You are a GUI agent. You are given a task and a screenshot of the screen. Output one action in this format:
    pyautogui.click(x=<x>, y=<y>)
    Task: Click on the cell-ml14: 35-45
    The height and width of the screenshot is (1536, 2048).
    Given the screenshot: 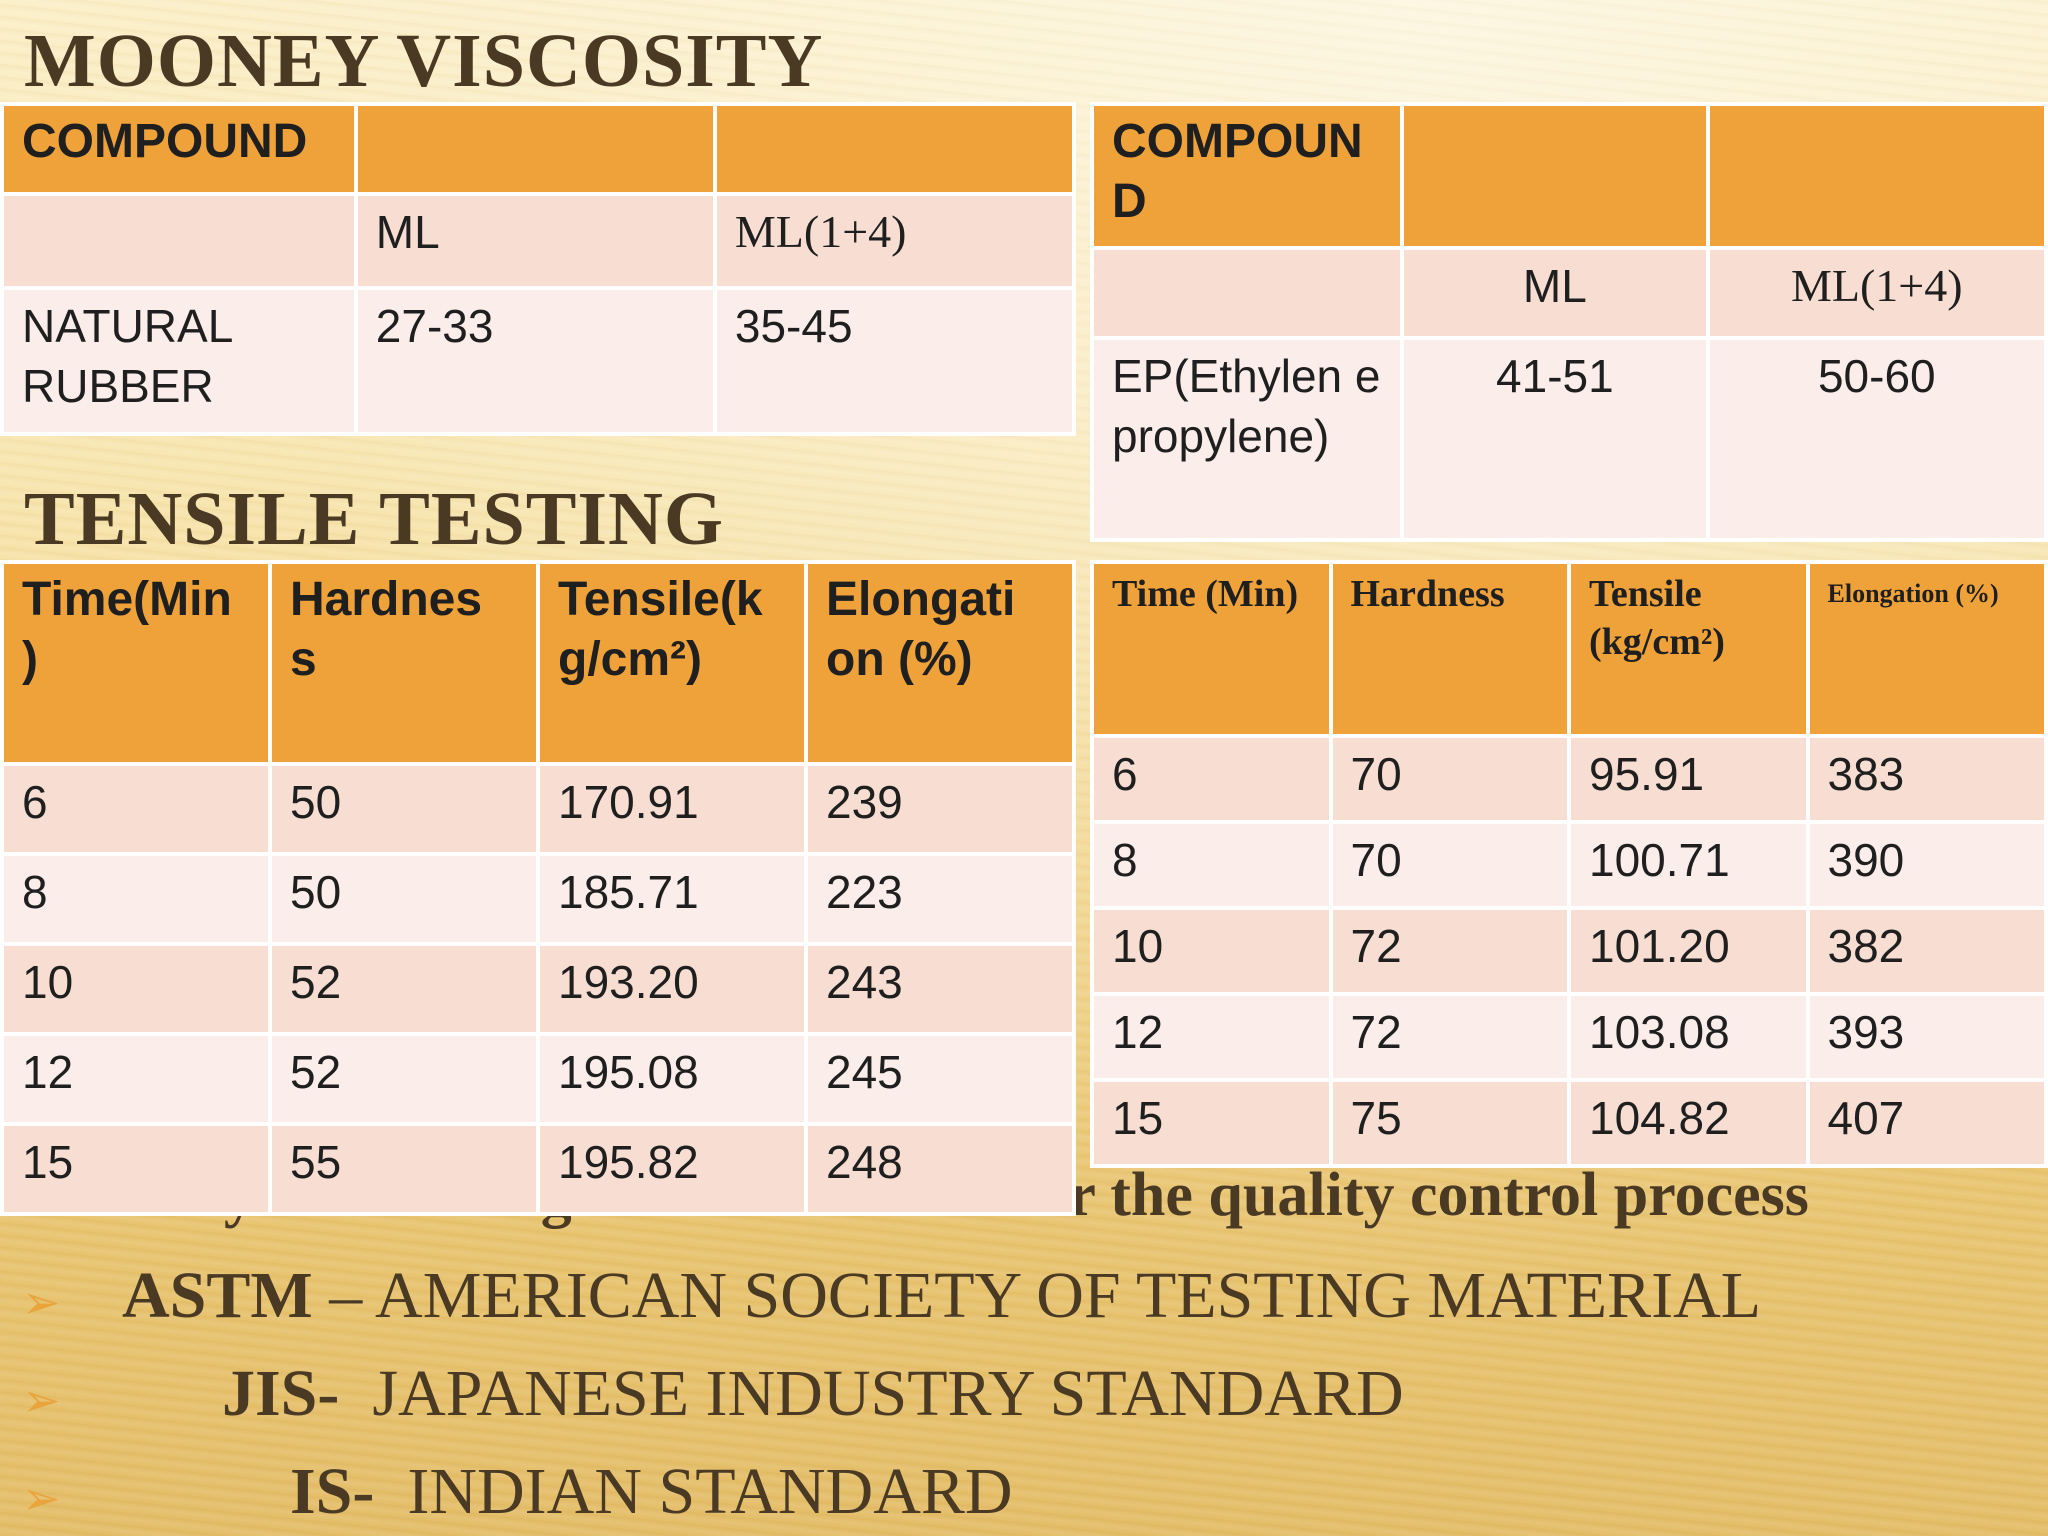 What is the action you would take?
    pyautogui.click(x=894, y=361)
    